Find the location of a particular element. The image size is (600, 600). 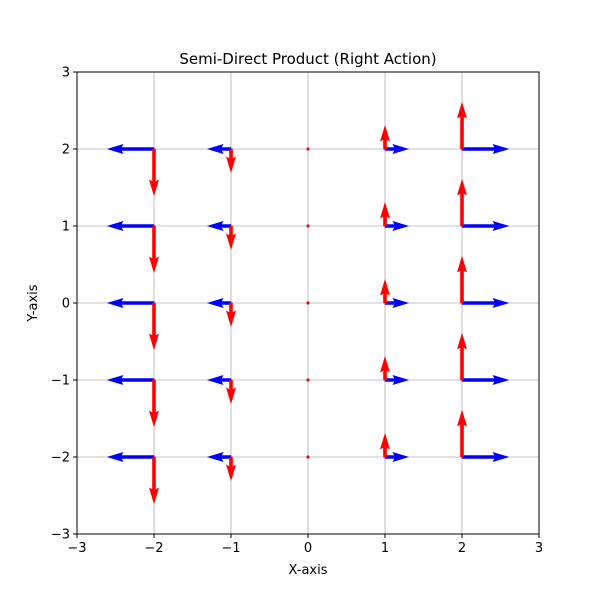

x-tick-label: 0 is located at coordinates (308, 548).